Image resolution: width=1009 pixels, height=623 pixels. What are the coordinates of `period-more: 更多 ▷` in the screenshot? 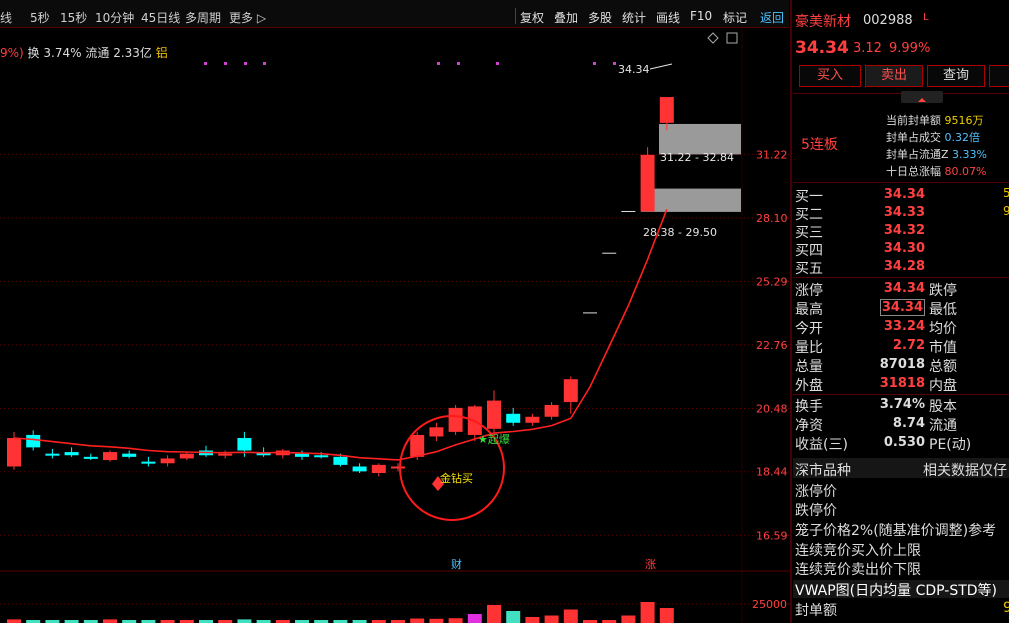 It's located at (248, 18).